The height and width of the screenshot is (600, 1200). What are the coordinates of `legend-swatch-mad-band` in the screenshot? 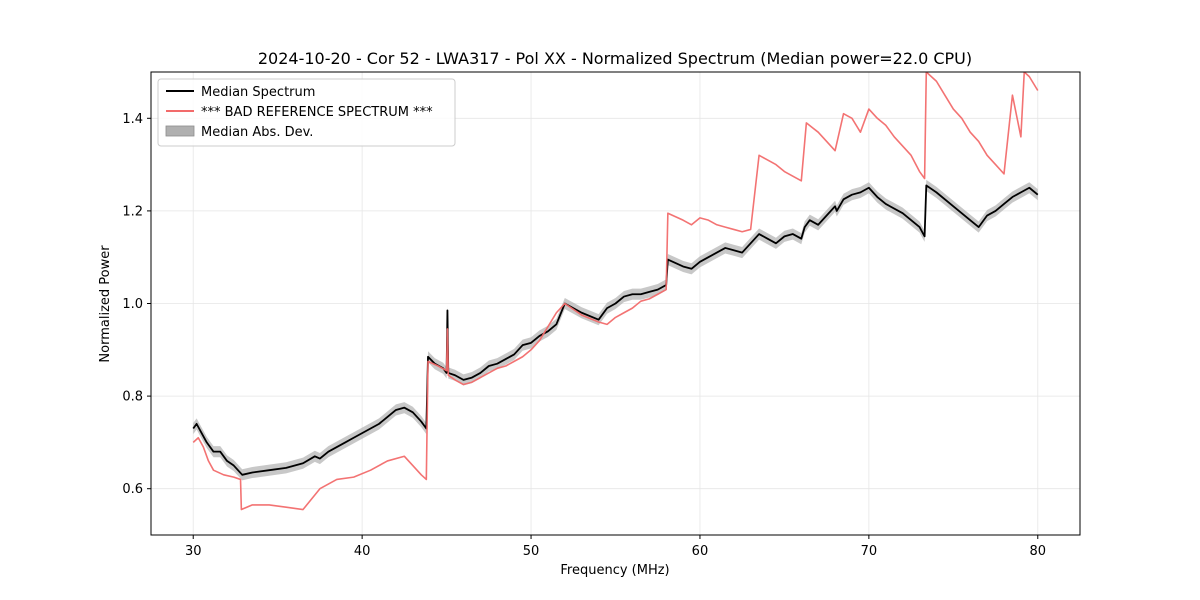 It's located at (180, 131).